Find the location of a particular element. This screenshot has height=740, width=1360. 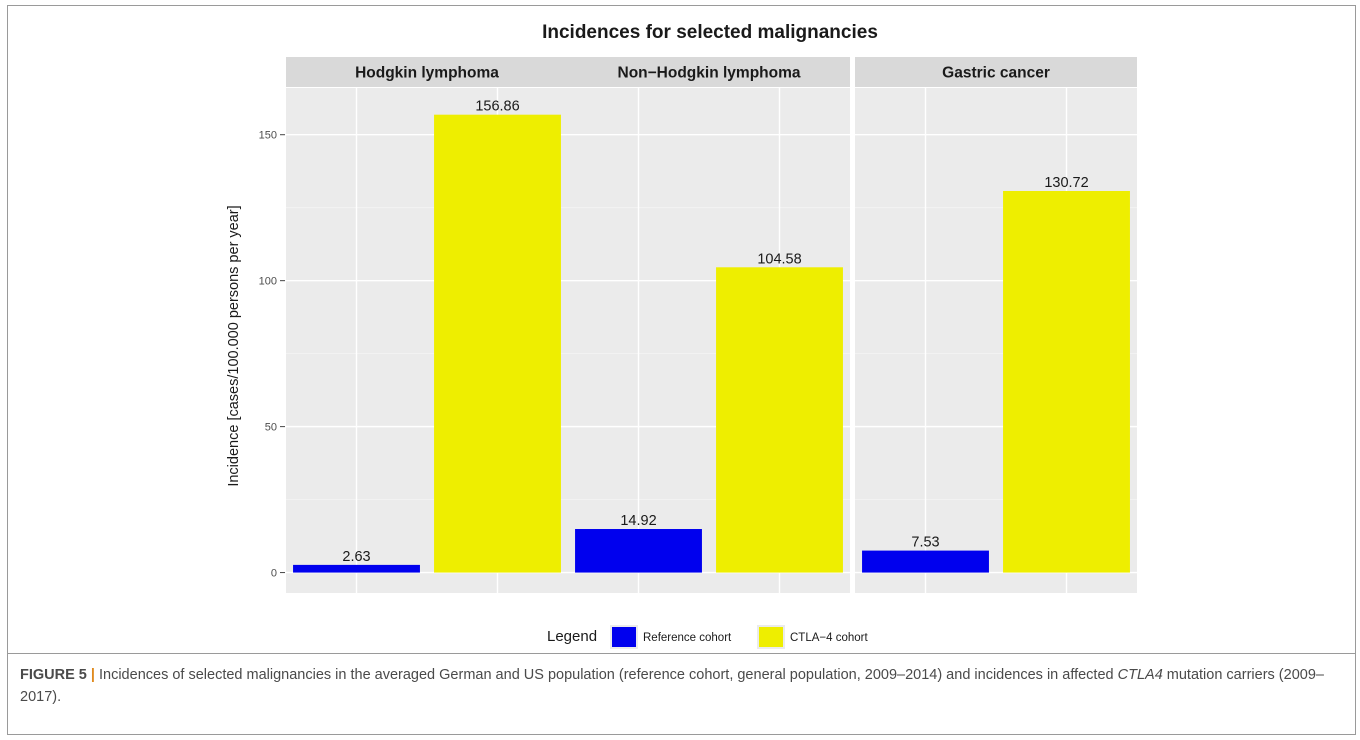

panel-title: Hodgkin lymphoma is located at coordinates (427, 73).